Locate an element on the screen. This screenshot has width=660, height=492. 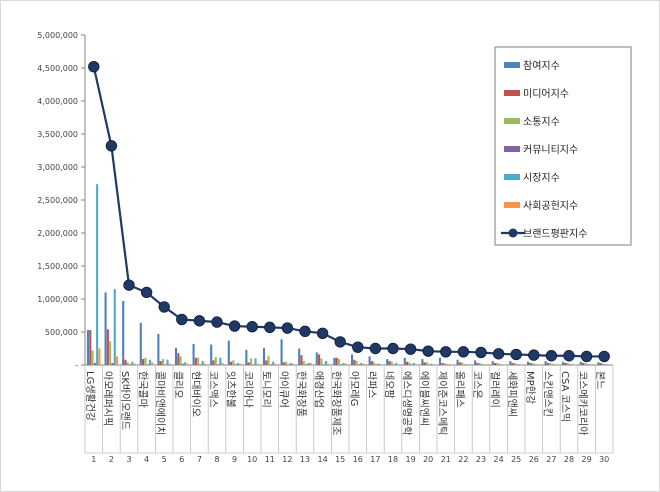
x-category-number: 4 is located at coordinates (146, 459).